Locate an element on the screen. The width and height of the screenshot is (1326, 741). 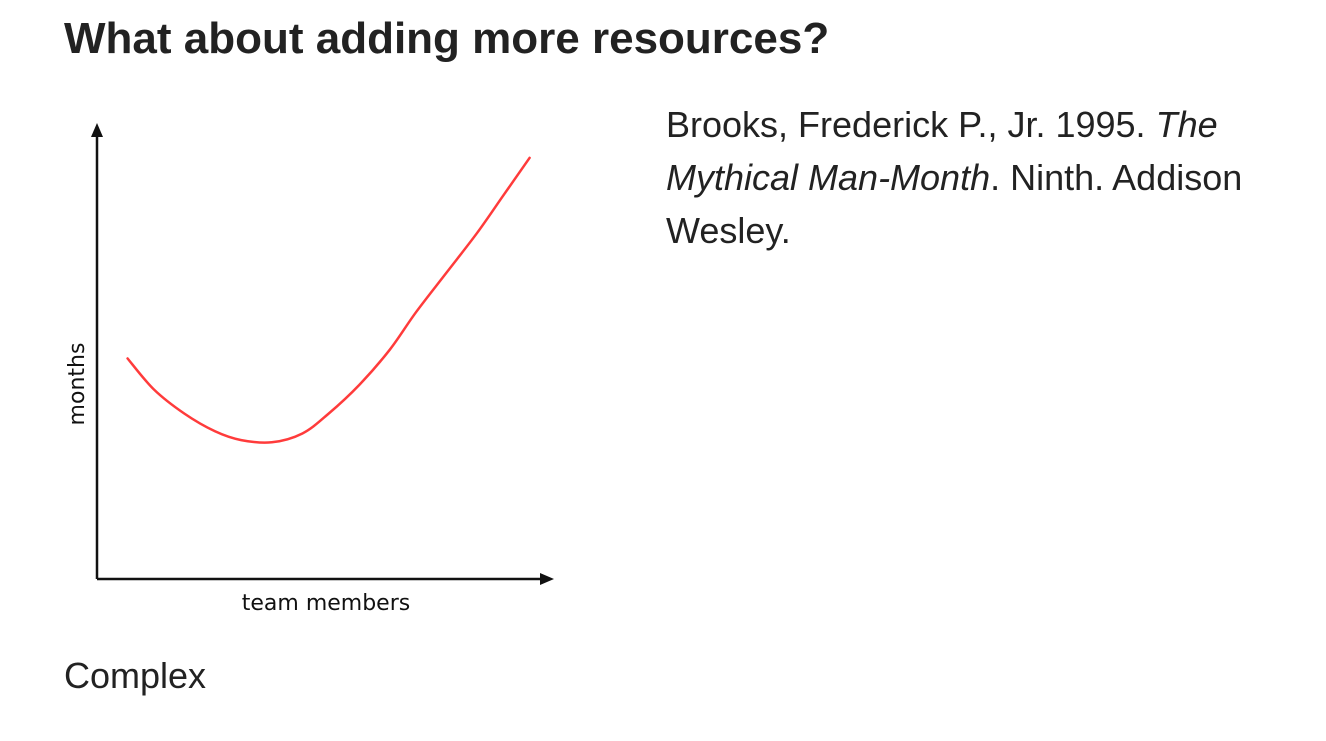
x-axis-arrow is located at coordinates (547, 579).